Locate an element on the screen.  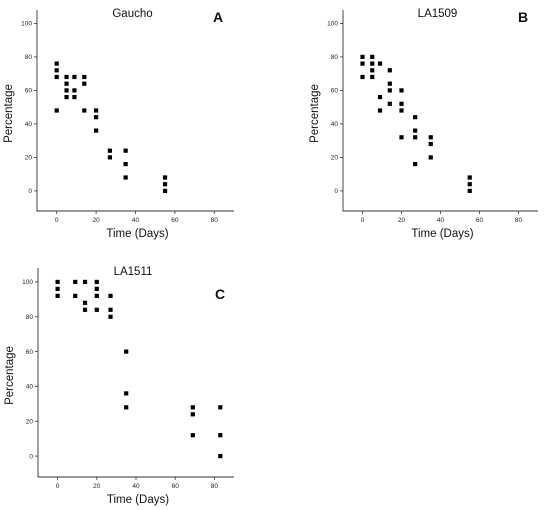
panel-letter: C is located at coordinates (220, 294).